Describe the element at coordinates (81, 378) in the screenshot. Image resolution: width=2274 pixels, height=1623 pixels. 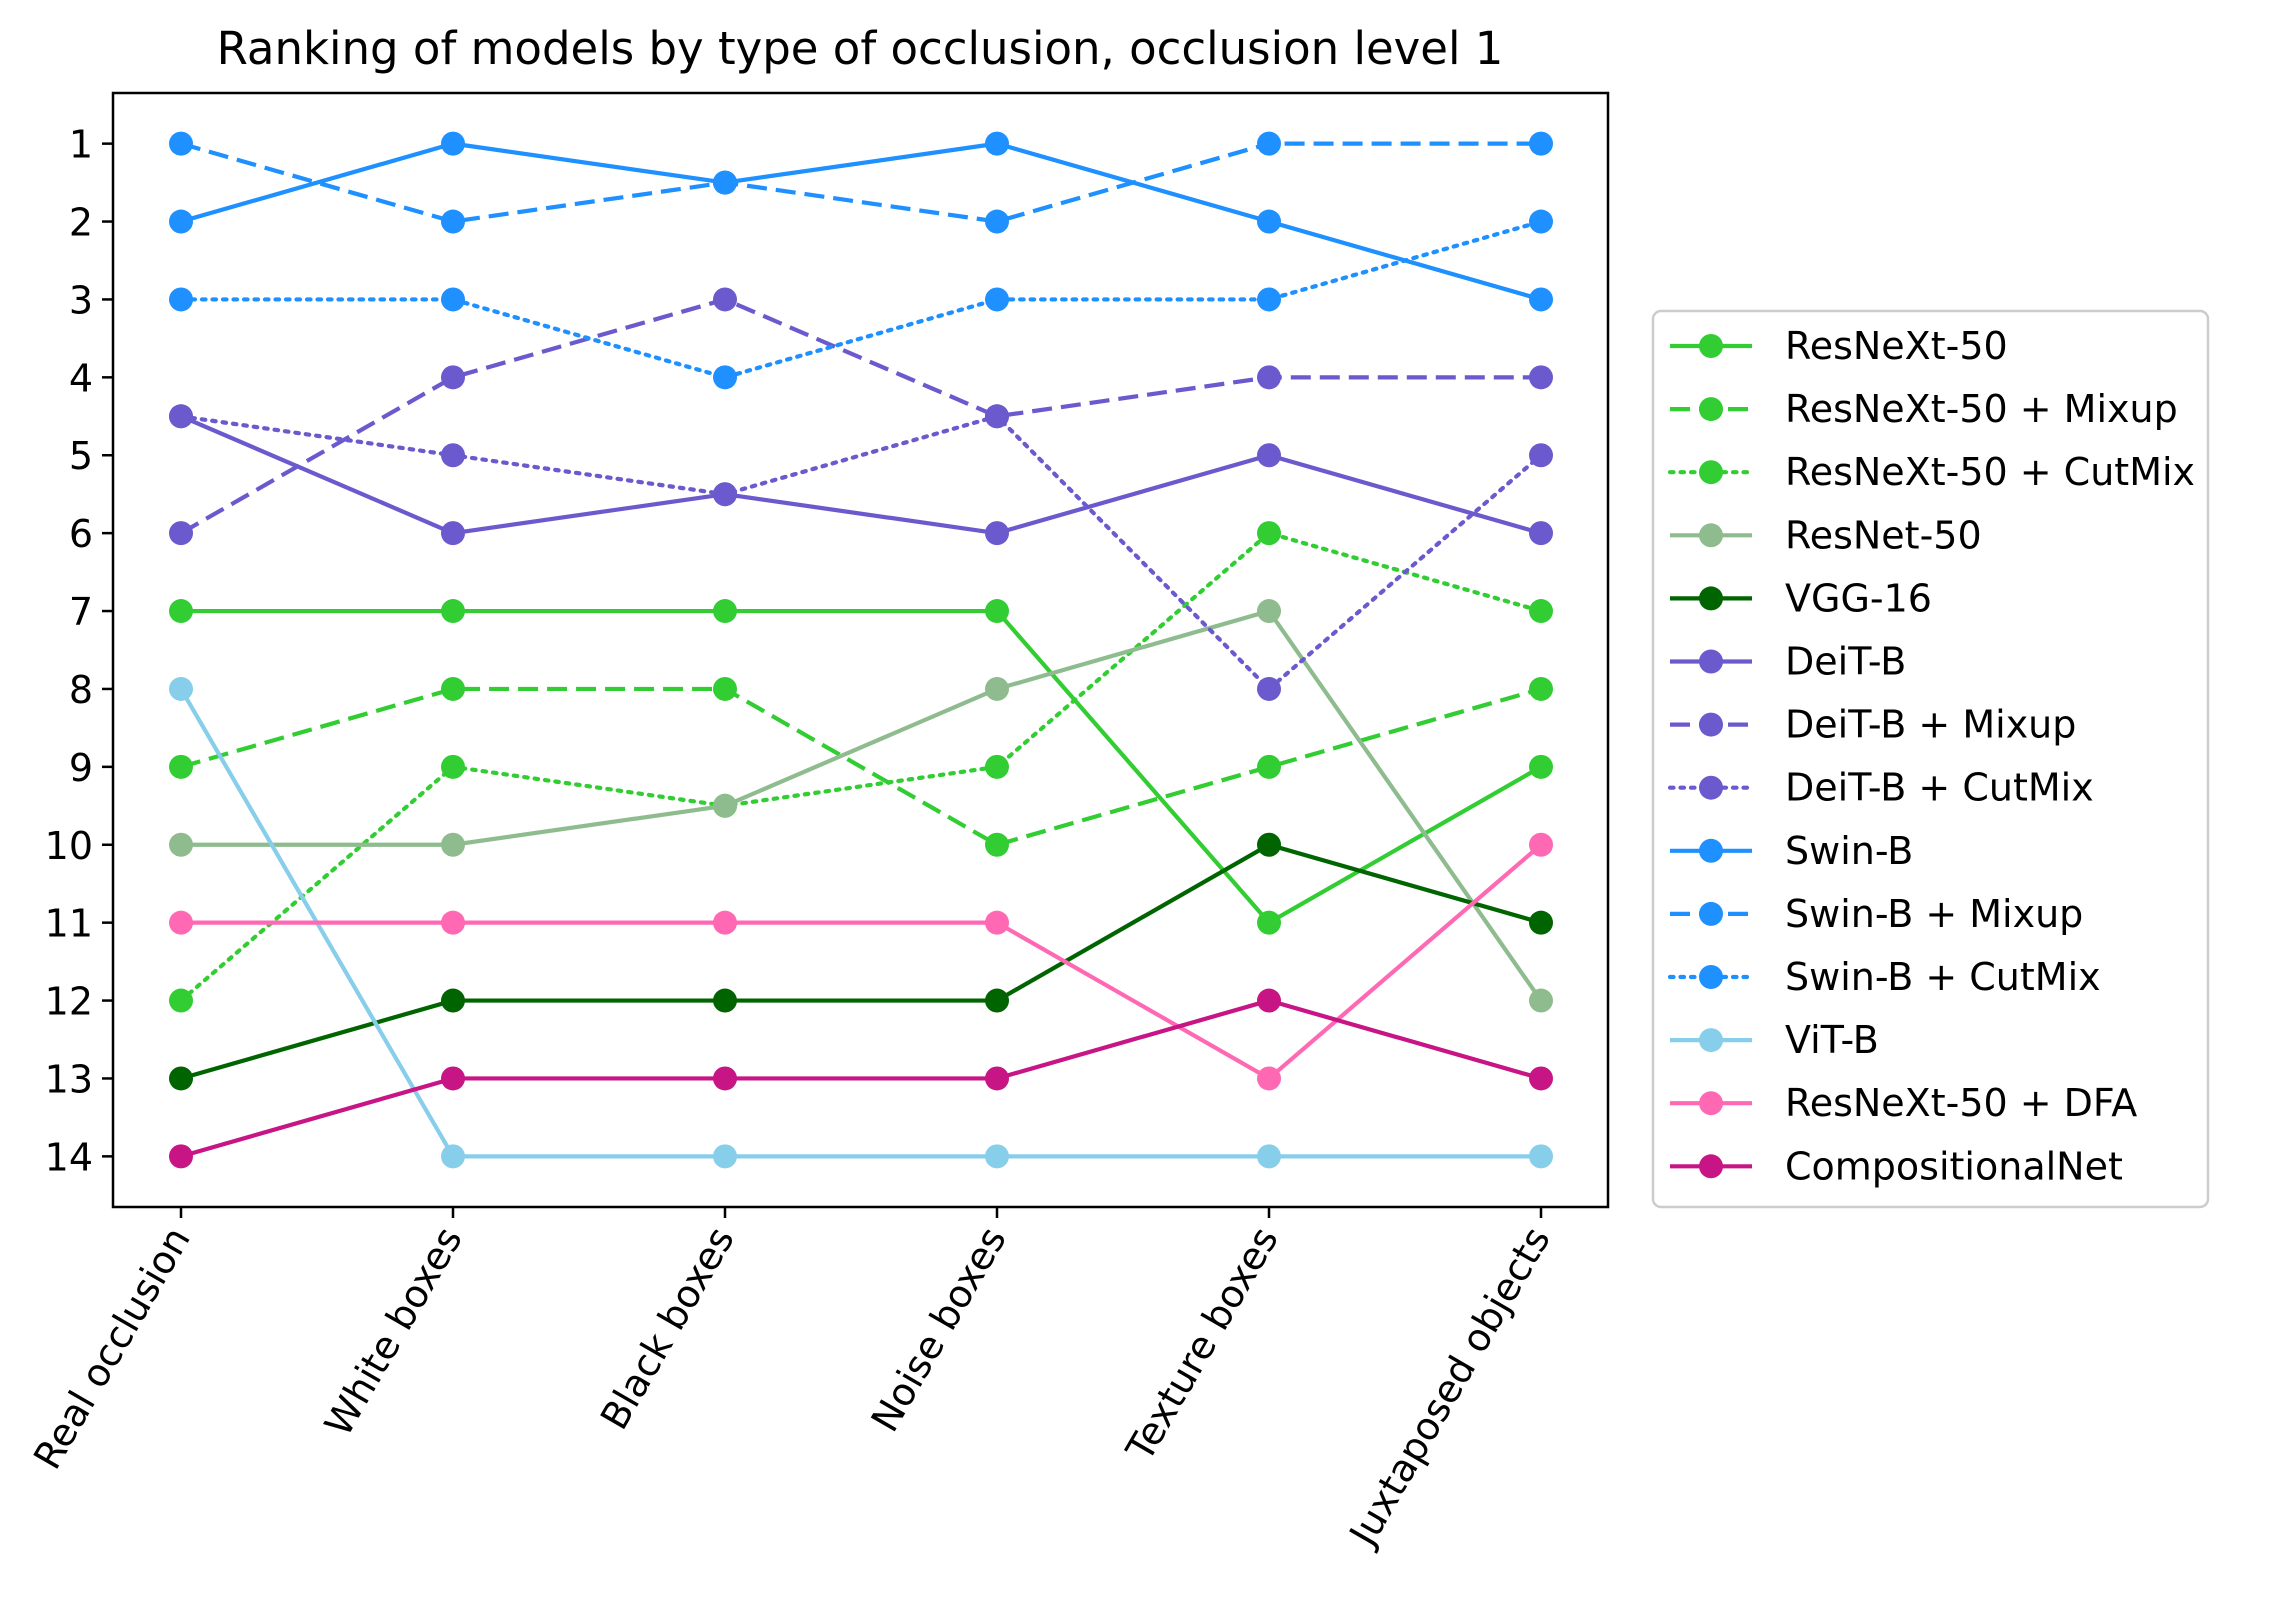
I see `y-tick-label: 4` at that location.